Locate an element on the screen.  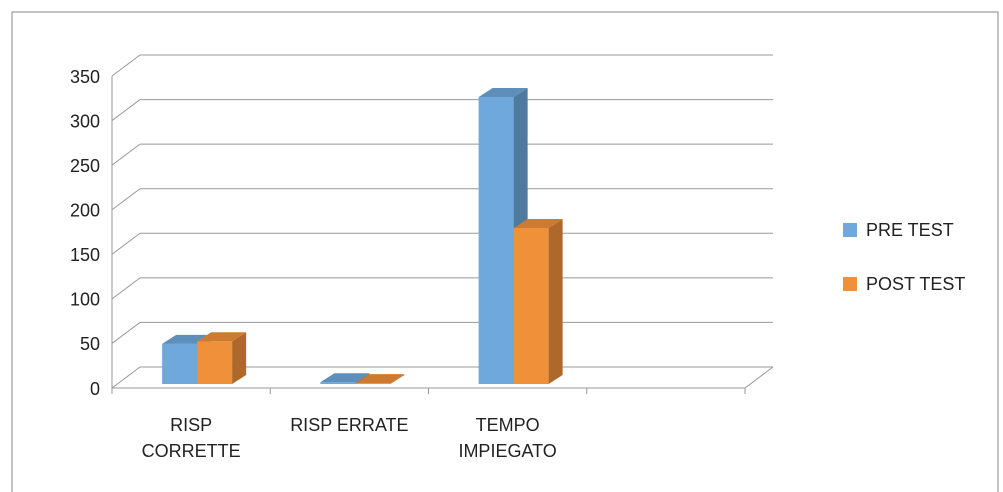
x-tick-label: RISP ERRATE is located at coordinates (349, 425).